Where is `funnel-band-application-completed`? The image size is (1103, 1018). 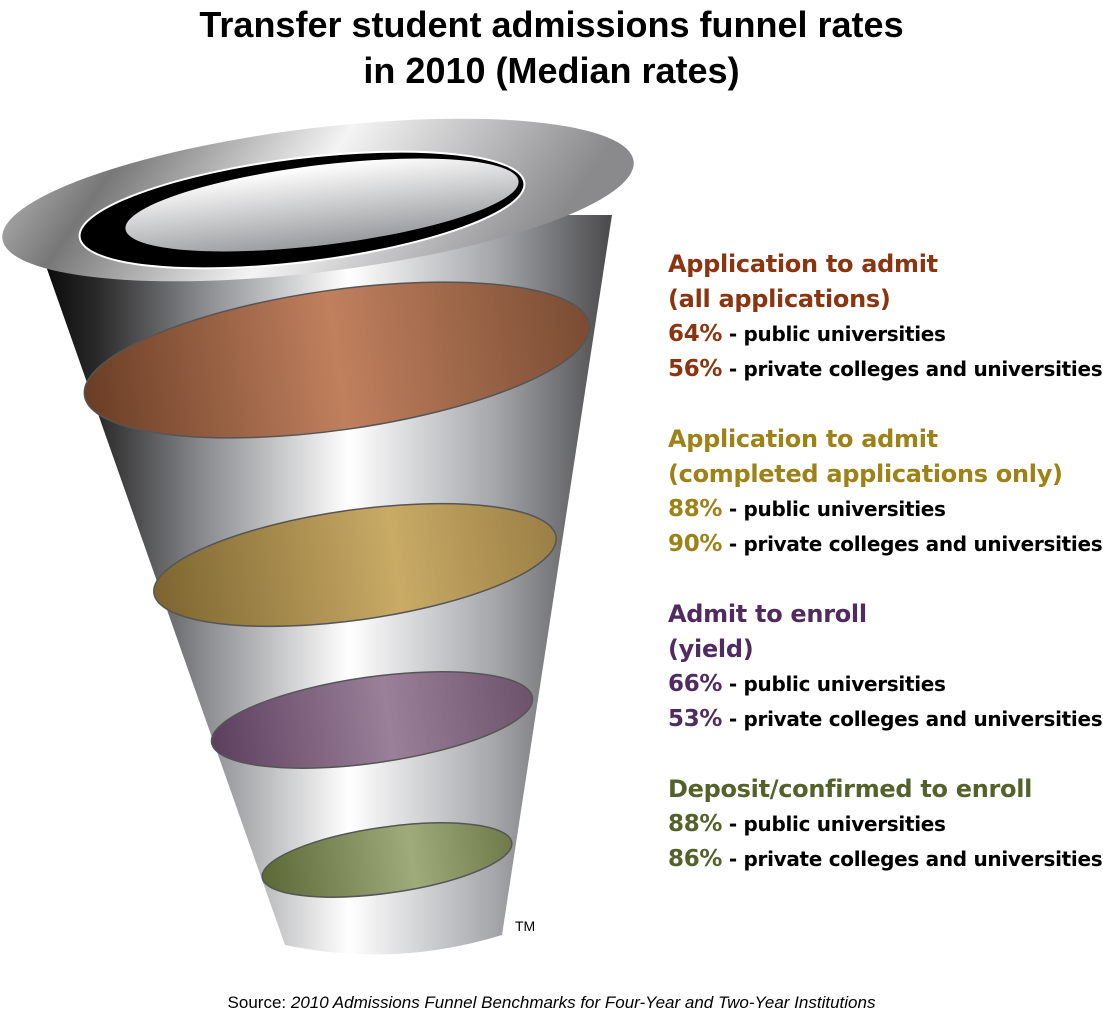 funnel-band-application-completed is located at coordinates (355, 565).